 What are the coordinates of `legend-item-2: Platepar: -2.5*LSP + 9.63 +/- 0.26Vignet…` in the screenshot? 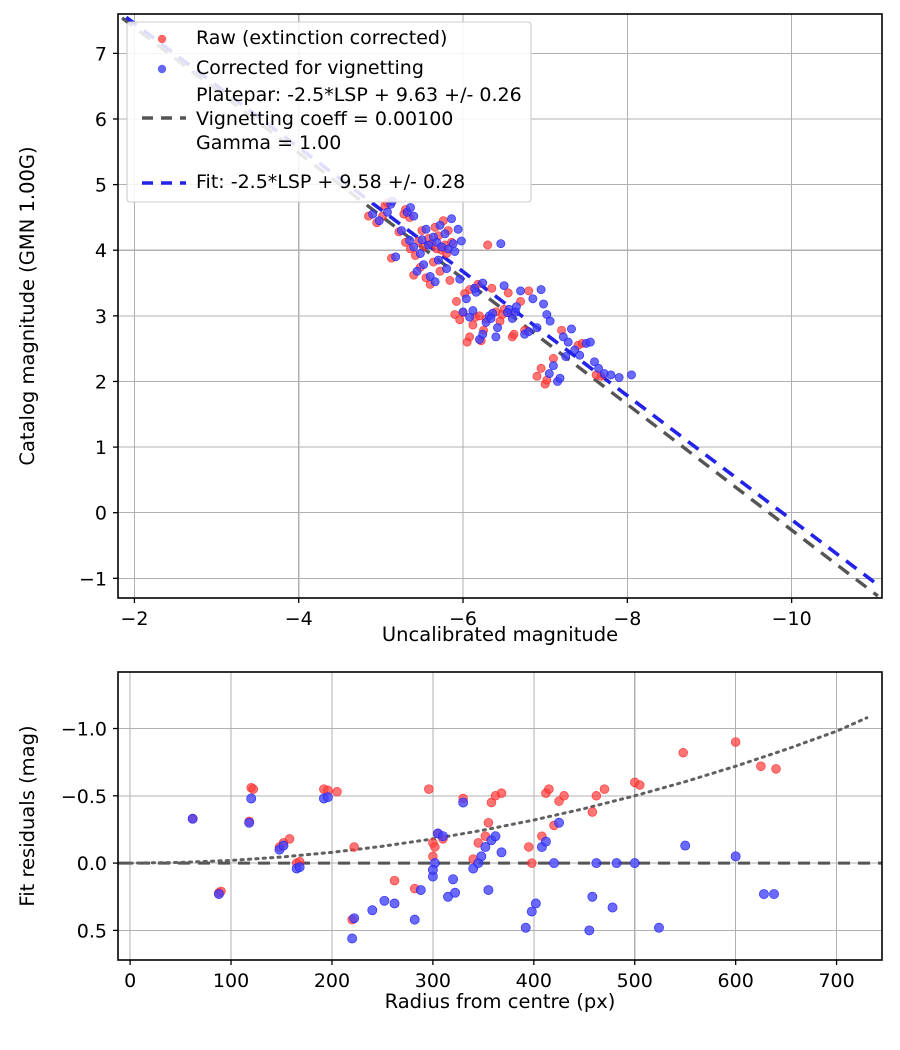 It's located at (332, 119).